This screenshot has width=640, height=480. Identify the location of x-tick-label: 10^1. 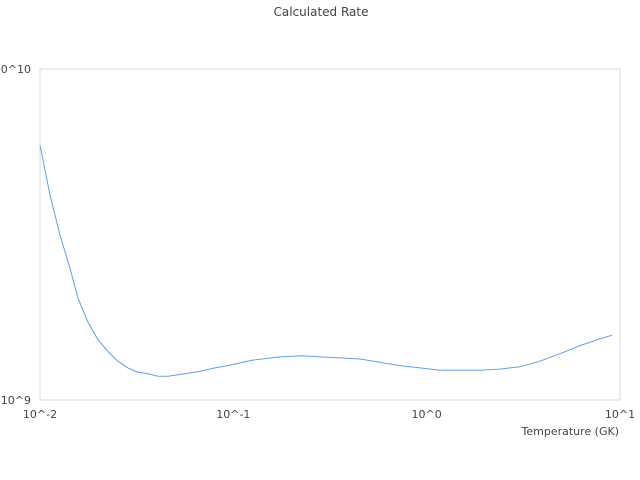
(620, 414).